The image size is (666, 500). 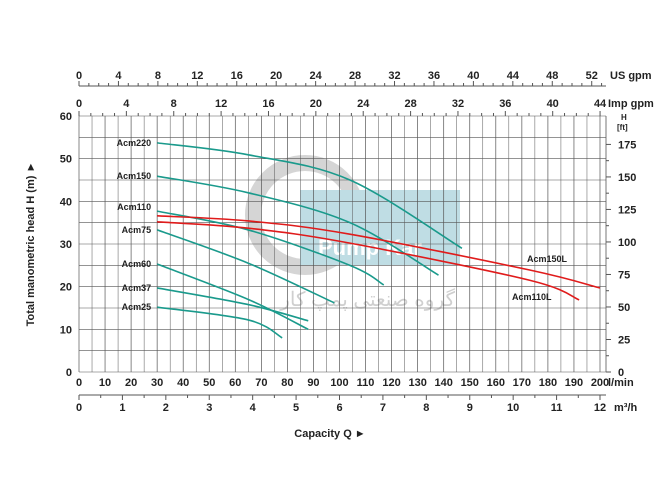 I want to click on y-axis-title: Total manometric head H (m) ►, so click(x=31, y=244).